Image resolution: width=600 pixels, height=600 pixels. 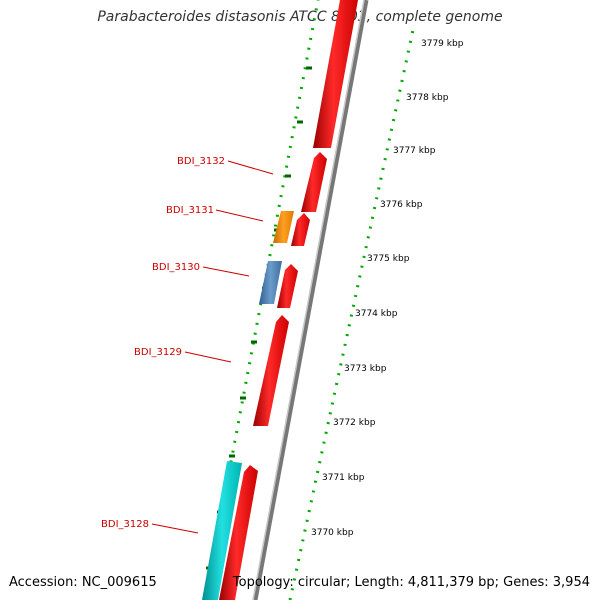 What do you see at coordinates (332, 533) in the screenshot?
I see `scale-tick-3770: 3770 kbp` at bounding box center [332, 533].